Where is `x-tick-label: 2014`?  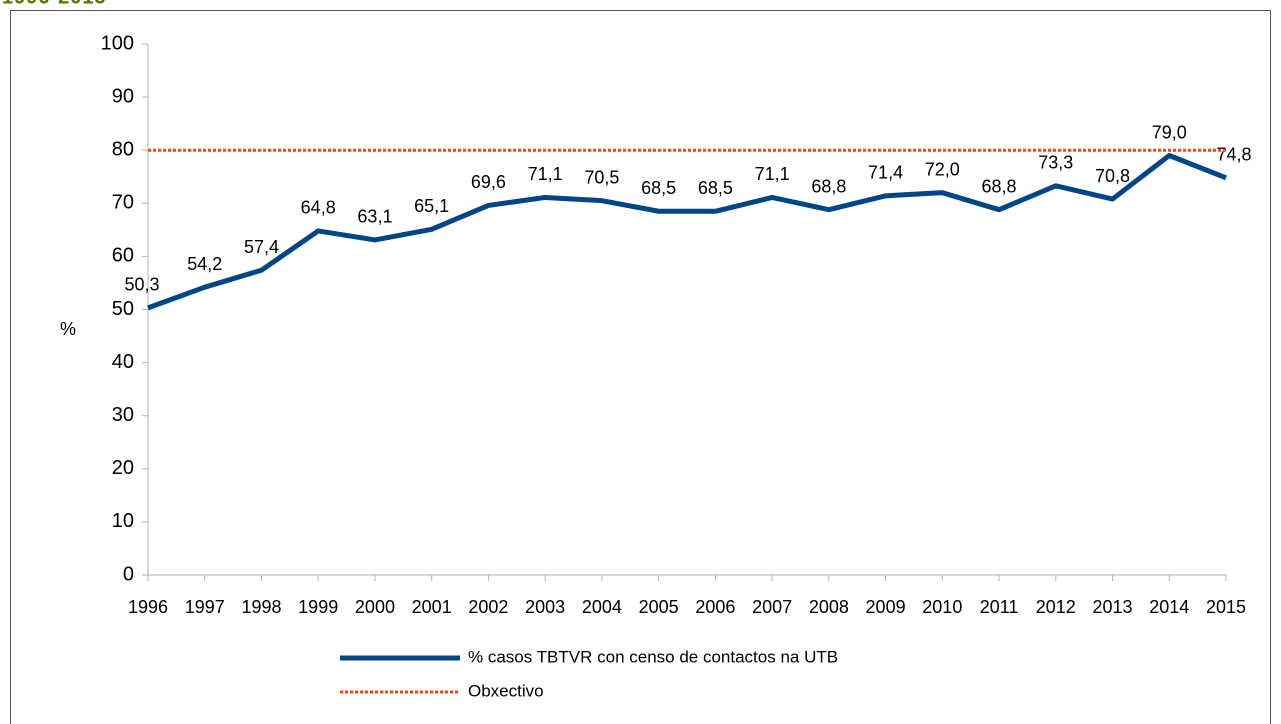
x-tick-label: 2014 is located at coordinates (1169, 607).